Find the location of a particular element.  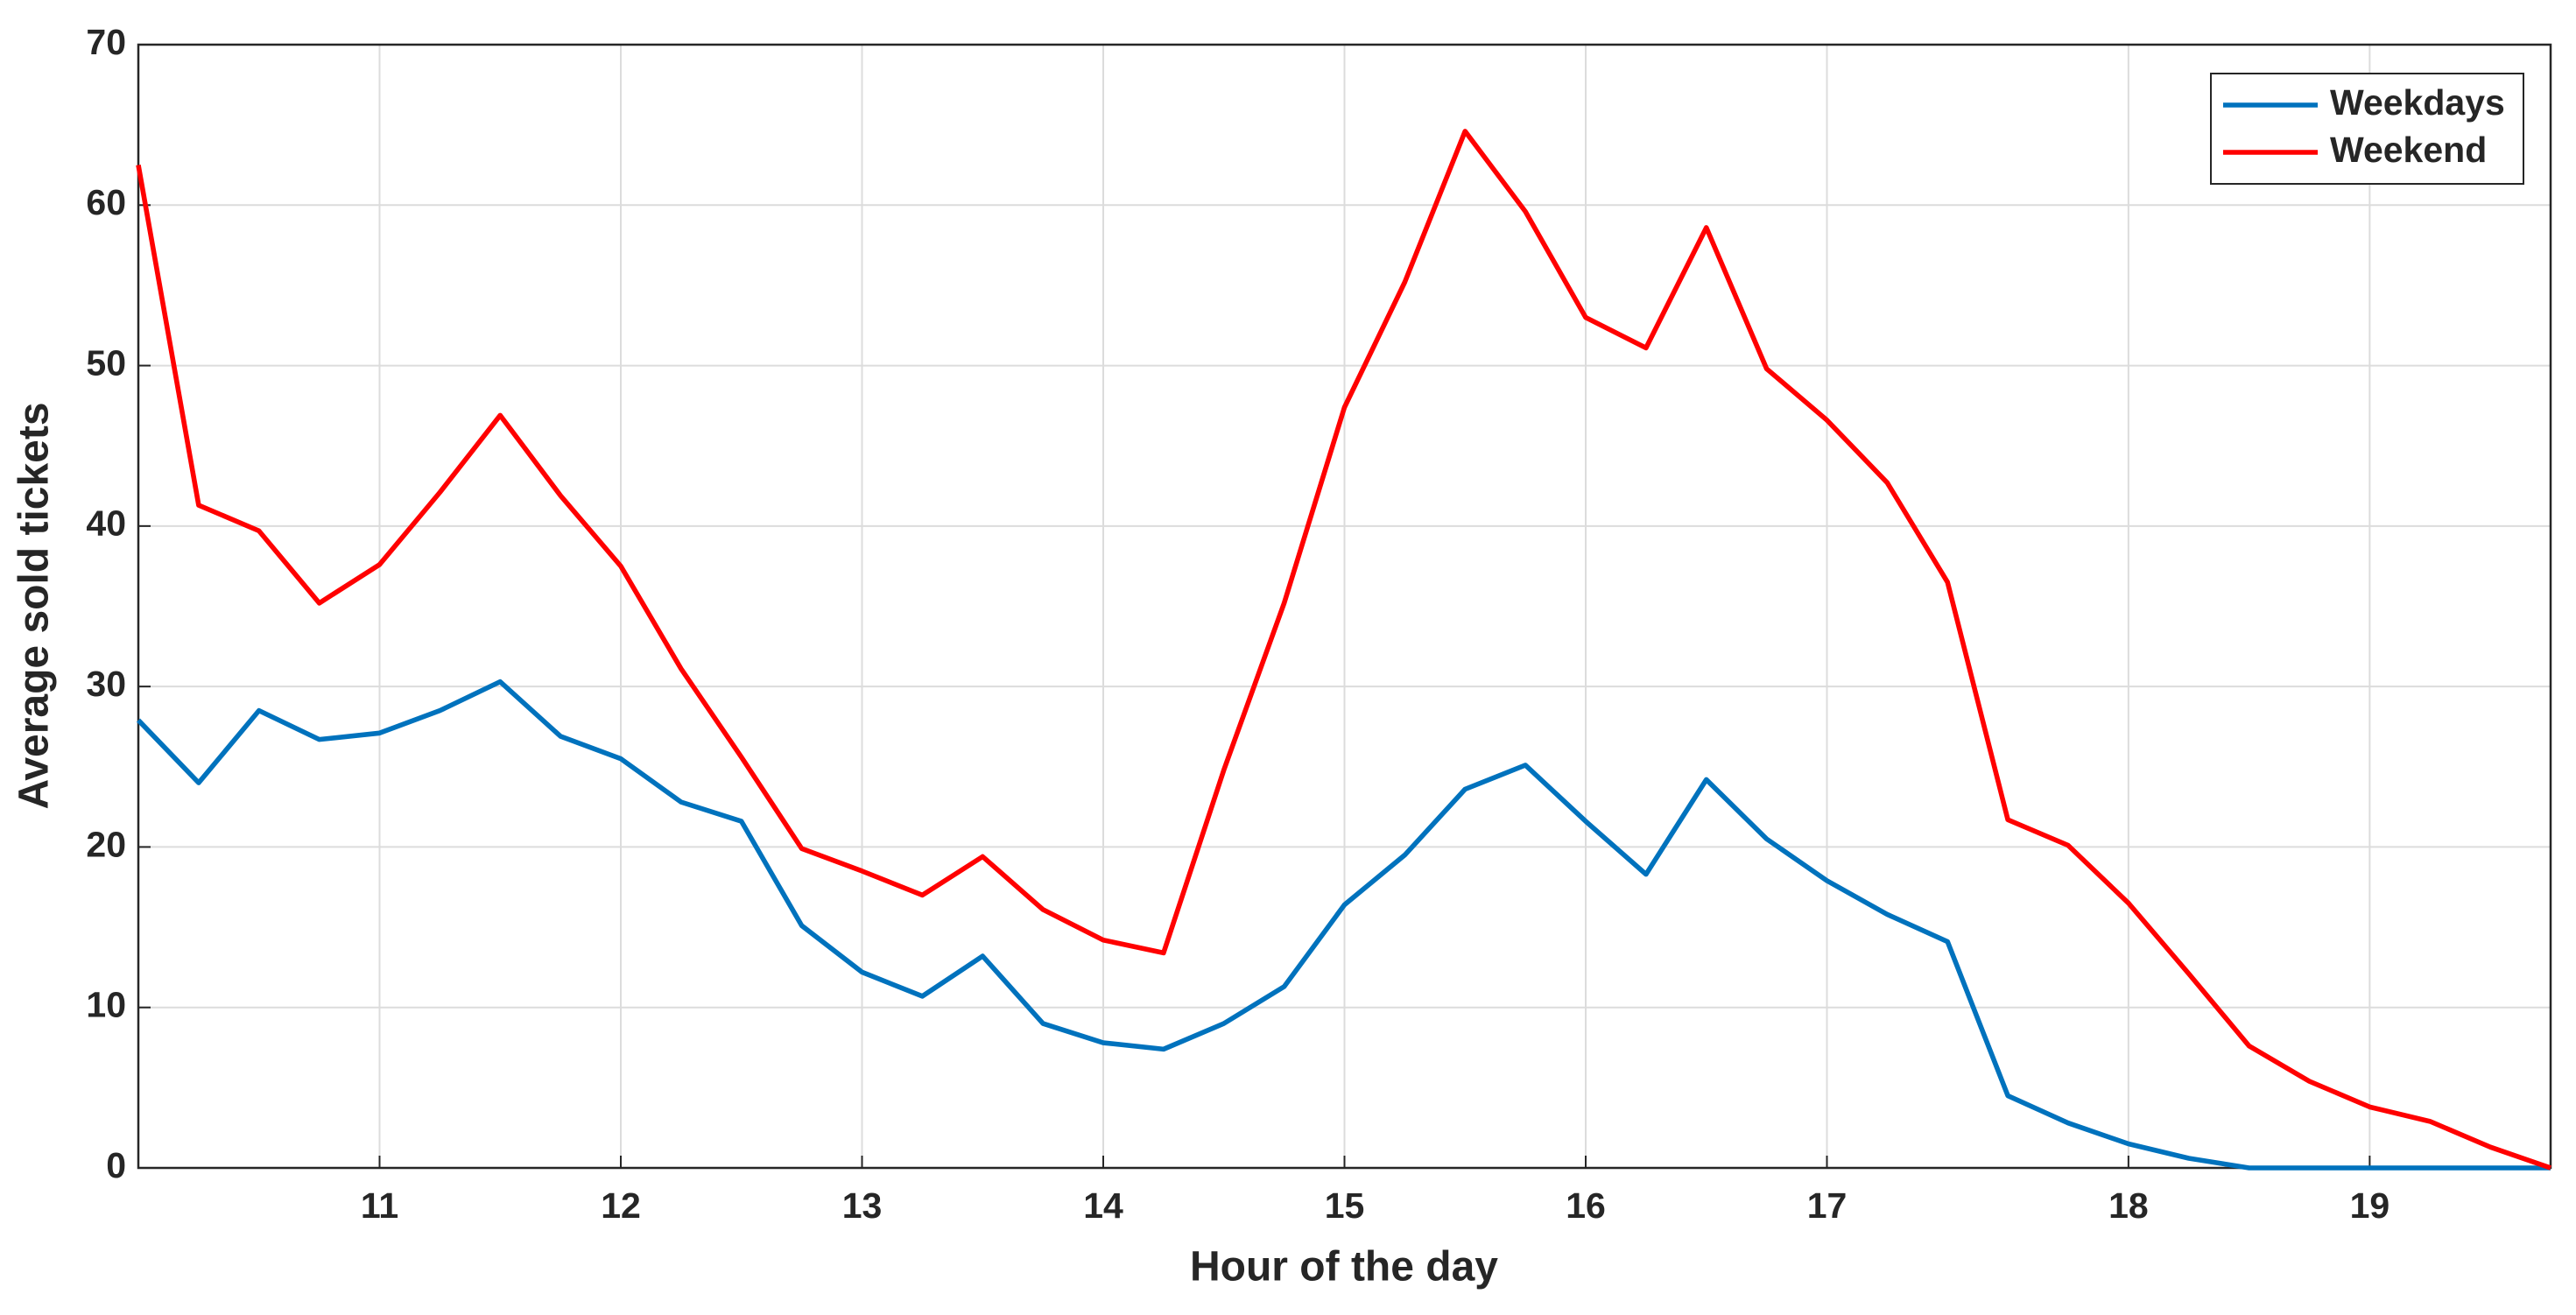

legend: Weekdays Weekend is located at coordinates (2367, 129).